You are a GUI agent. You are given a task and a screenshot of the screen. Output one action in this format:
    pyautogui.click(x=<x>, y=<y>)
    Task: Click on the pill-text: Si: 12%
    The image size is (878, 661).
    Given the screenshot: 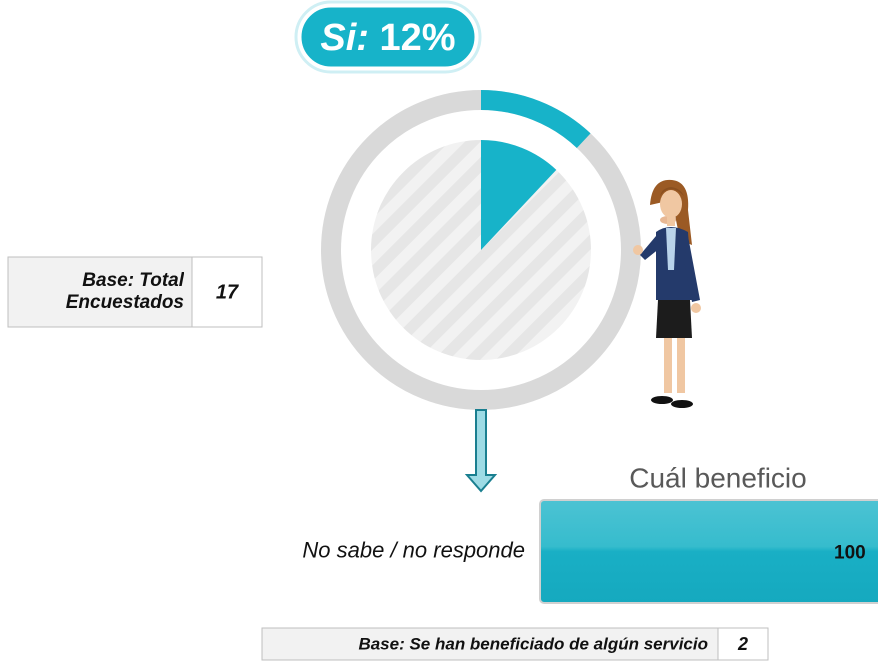 What is the action you would take?
    pyautogui.click(x=387, y=38)
    